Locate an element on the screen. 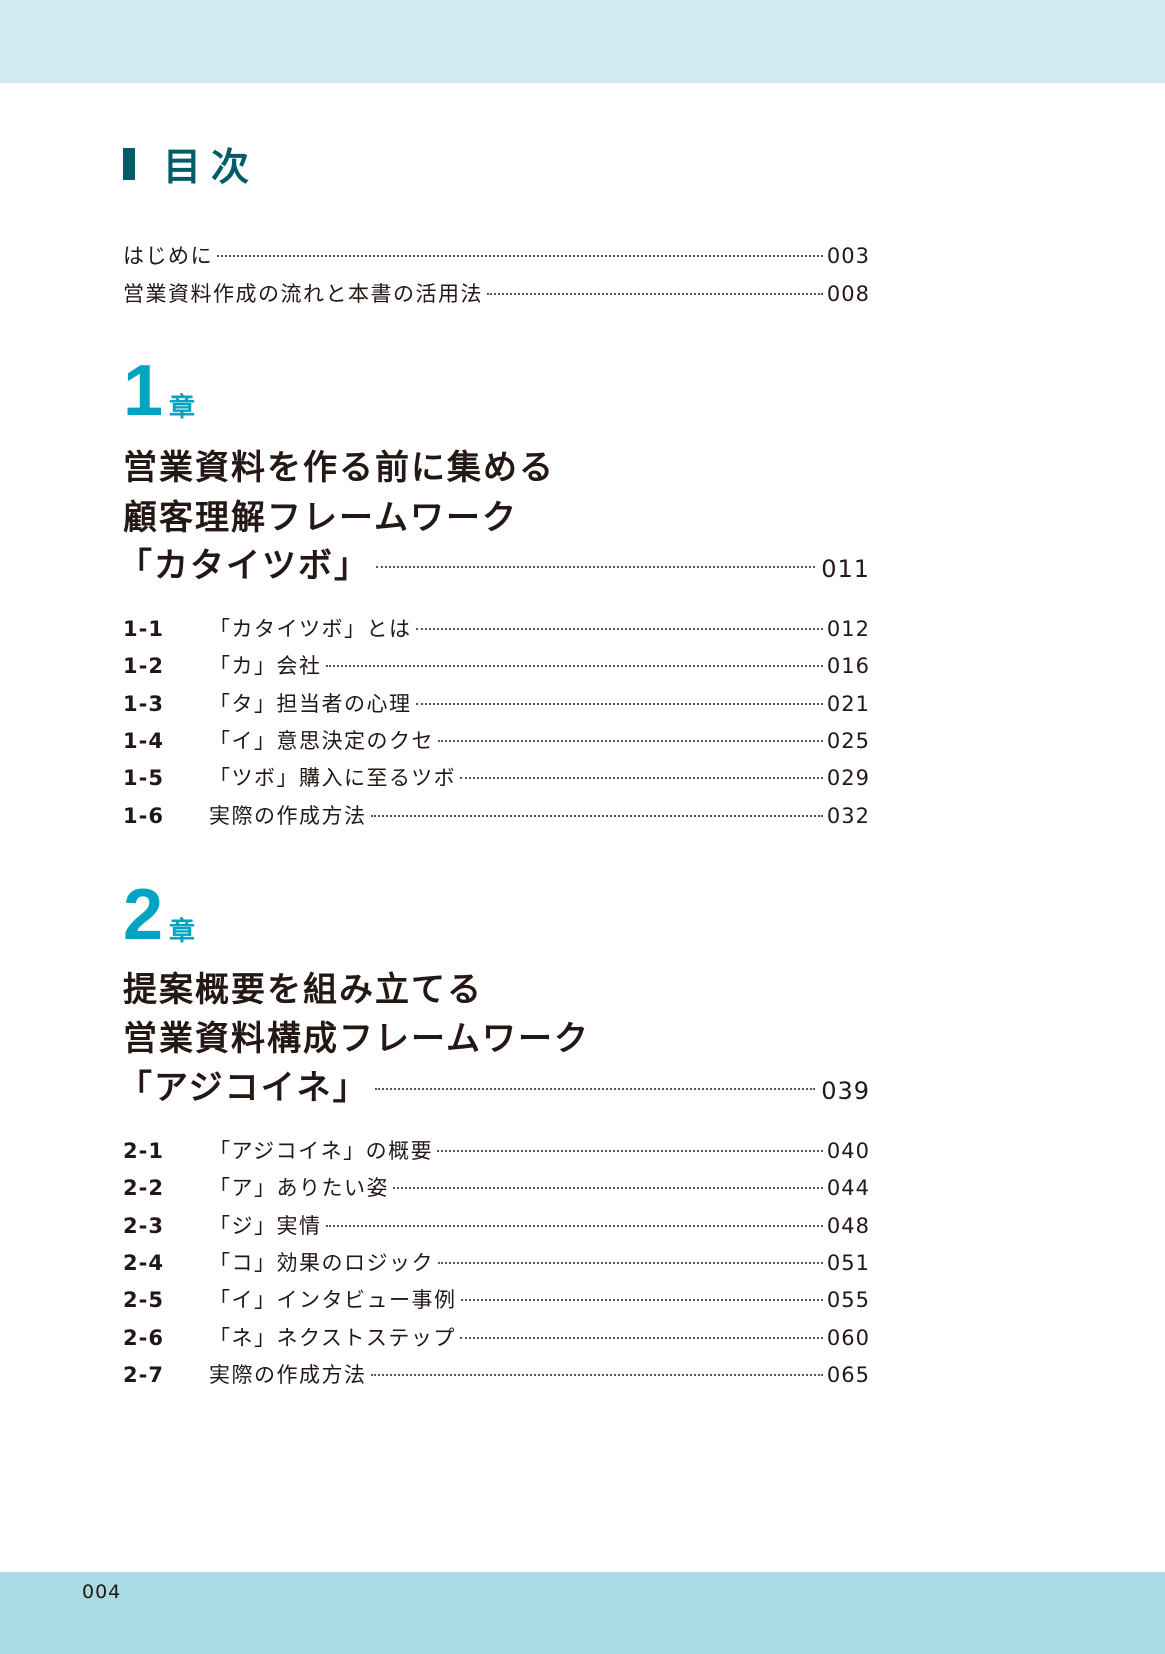 The image size is (1165, 1654). section-page: 055 is located at coordinates (848, 1300).